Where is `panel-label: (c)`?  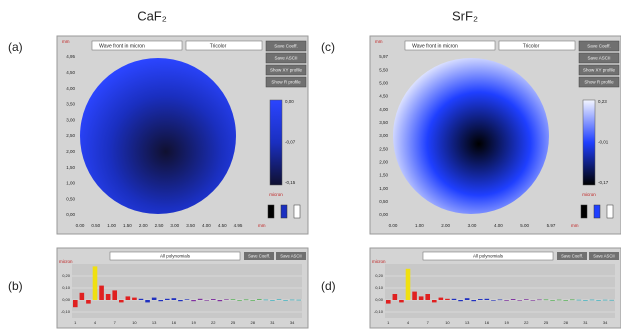
panel-label: (c) is located at coordinates (328, 47).